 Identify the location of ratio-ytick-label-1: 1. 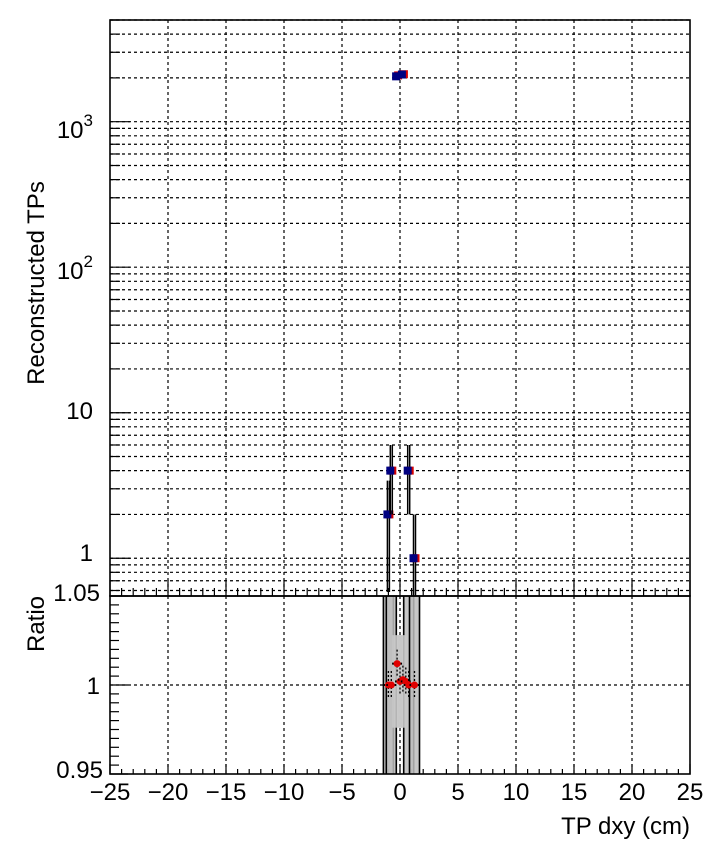
(93, 686).